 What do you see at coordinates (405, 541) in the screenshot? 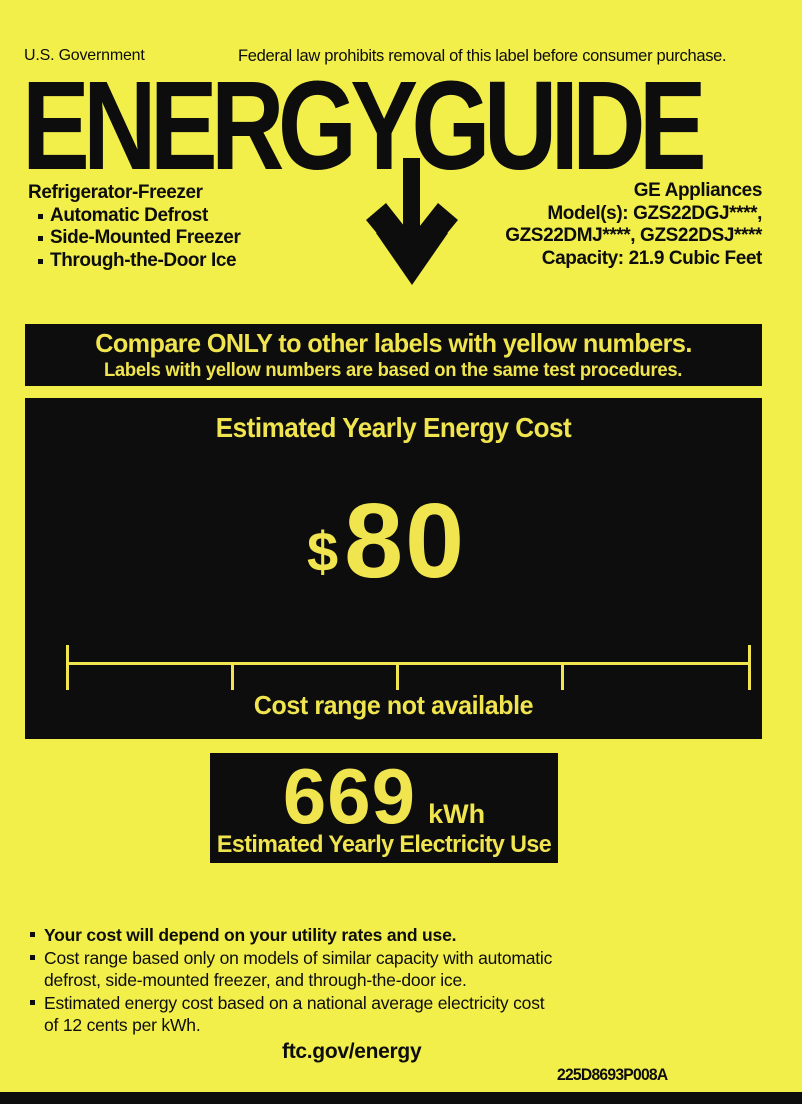
I see `cost-amount: 80` at bounding box center [405, 541].